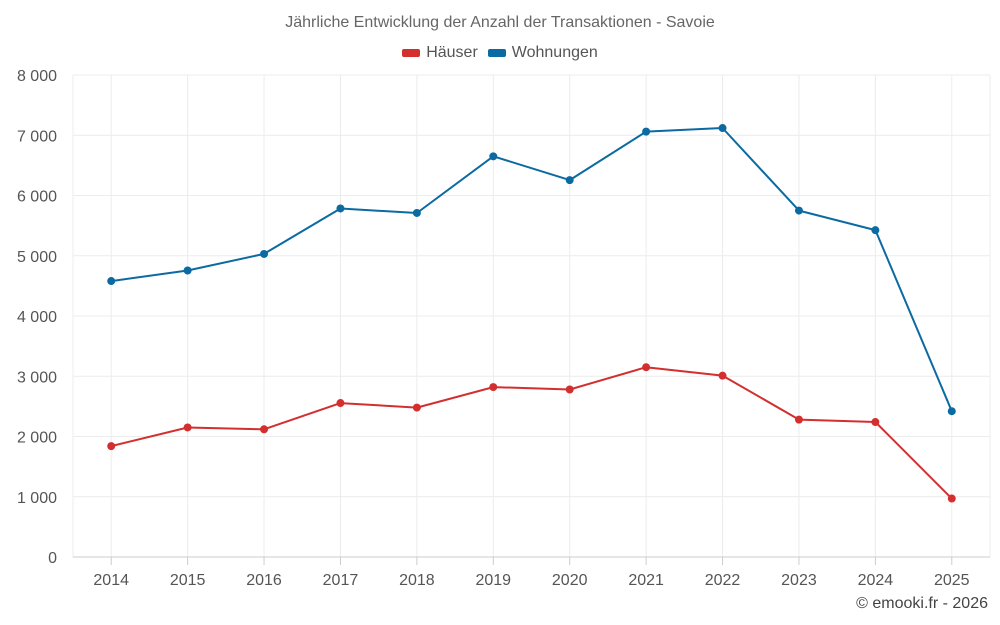  What do you see at coordinates (37, 197) in the screenshot?
I see `y-tick-label: 6 000` at bounding box center [37, 197].